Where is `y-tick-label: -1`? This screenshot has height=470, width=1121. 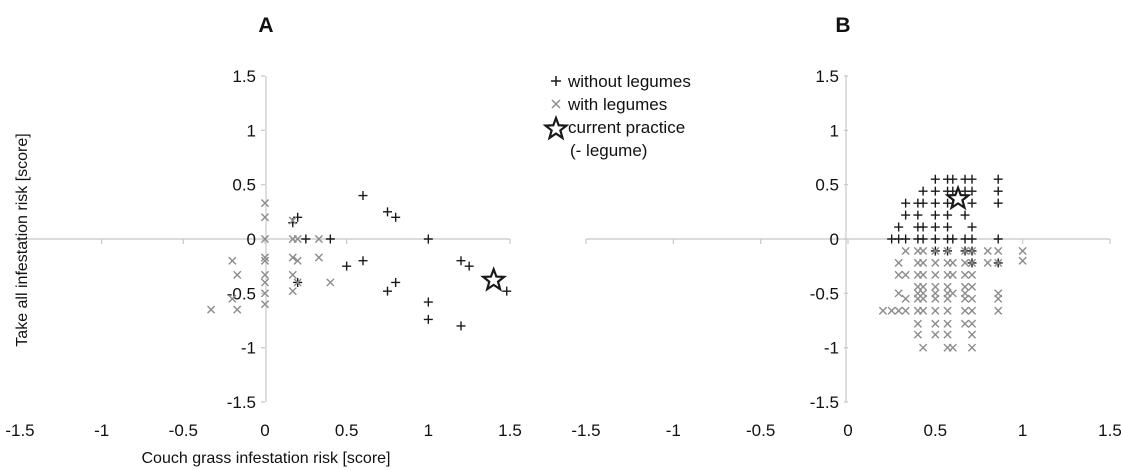
y-tick-label: -1 is located at coordinates (248, 348).